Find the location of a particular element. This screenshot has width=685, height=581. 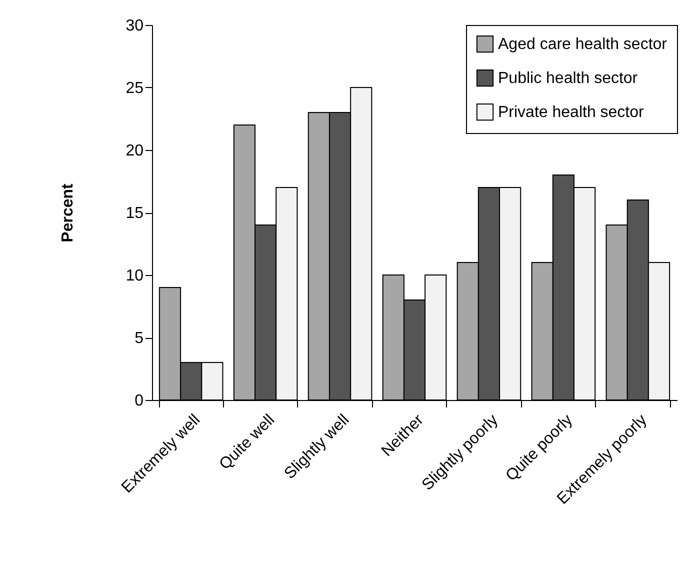

y-tick-label: 0 is located at coordinates (139, 401).